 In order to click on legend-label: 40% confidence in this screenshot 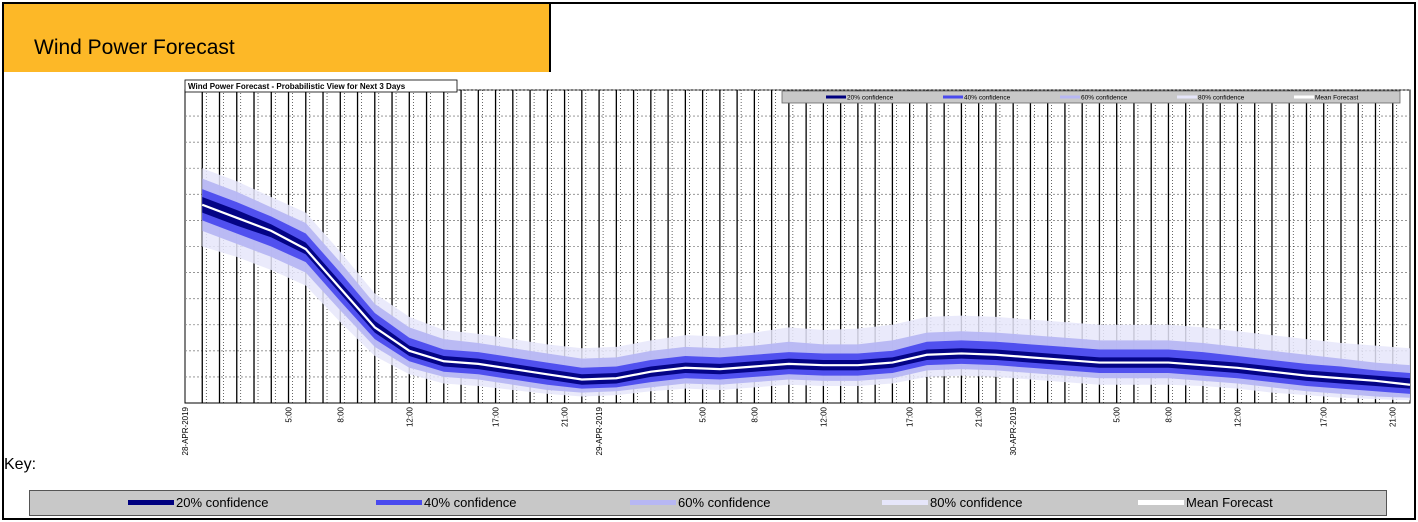, I will do `click(987, 98)`.